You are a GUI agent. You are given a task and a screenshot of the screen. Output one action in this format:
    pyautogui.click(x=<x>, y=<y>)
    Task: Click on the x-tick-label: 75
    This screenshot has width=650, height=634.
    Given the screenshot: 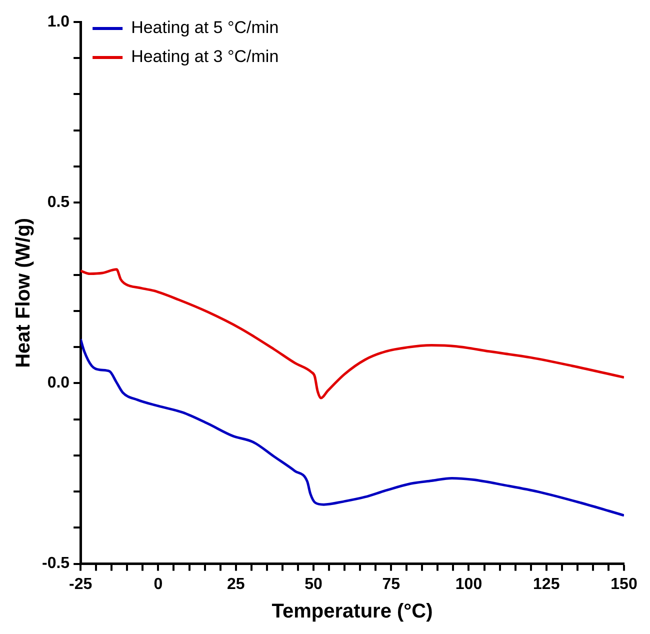 What is the action you would take?
    pyautogui.click(x=391, y=584)
    